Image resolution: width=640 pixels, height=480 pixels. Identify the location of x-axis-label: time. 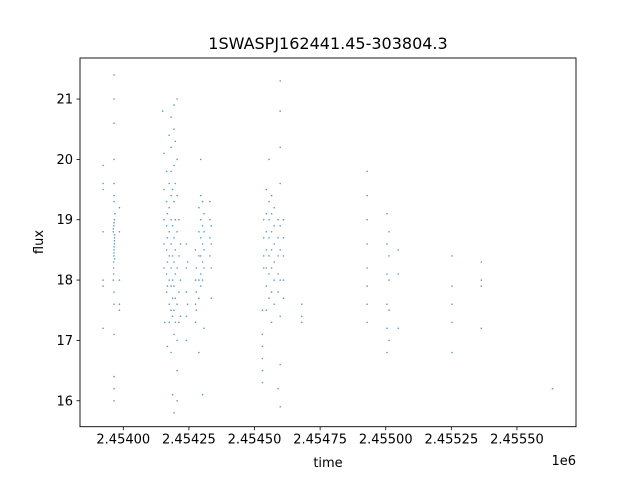
(327, 463).